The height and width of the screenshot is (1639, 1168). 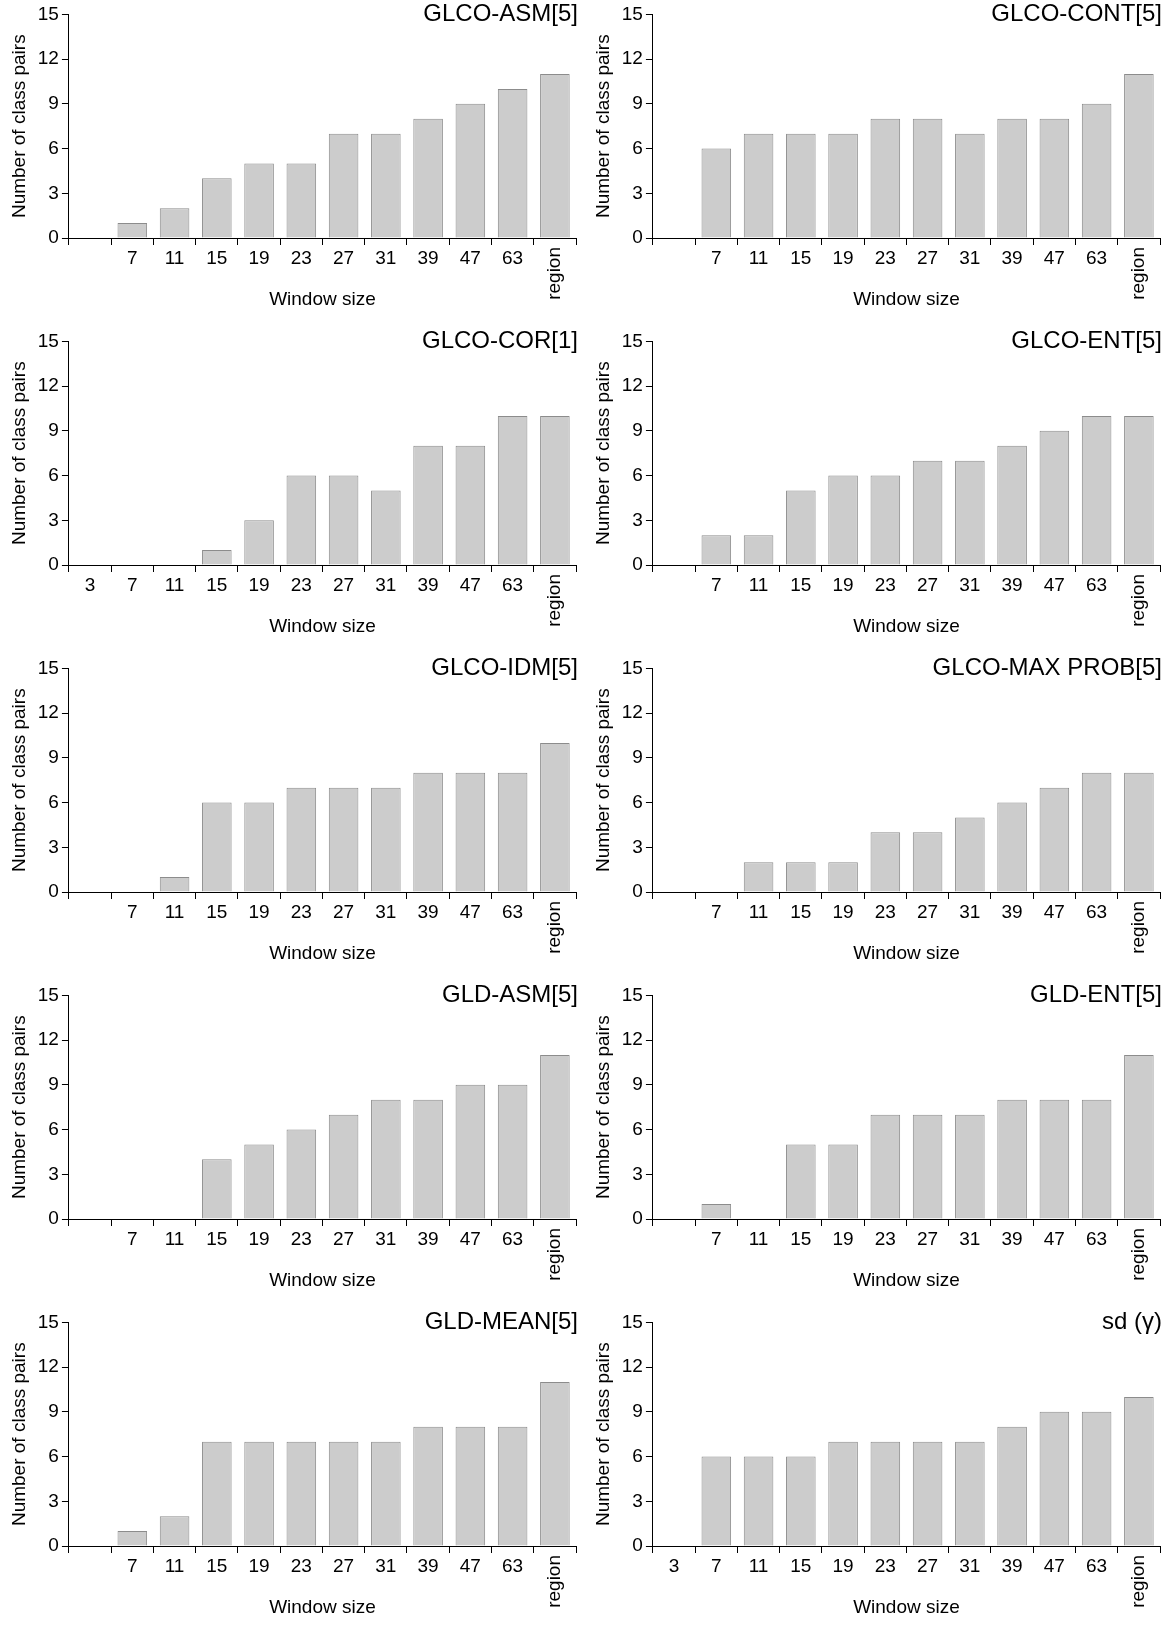 I want to click on chart-title: GLD-MEAN[5], so click(x=501, y=1321).